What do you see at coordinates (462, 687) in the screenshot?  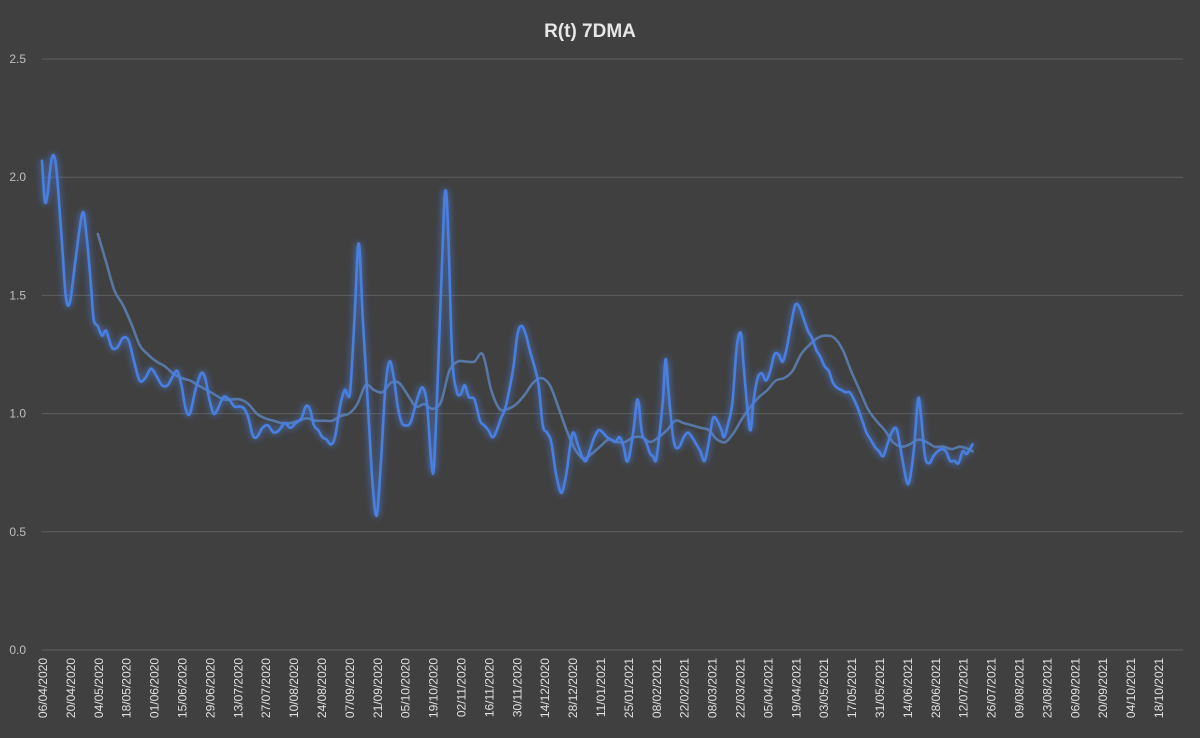 I see `x-tick-label: 02/11/2020` at bounding box center [462, 687].